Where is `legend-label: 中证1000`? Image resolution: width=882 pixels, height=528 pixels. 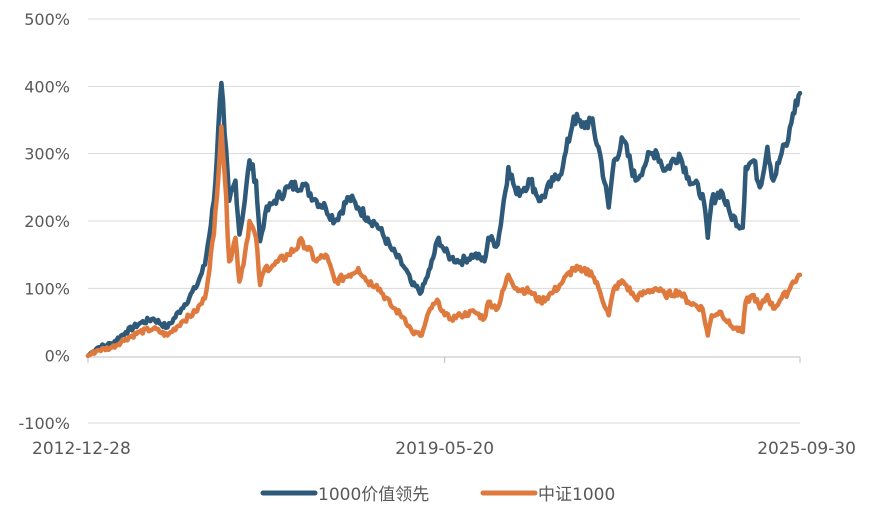 legend-label: 中证1000 is located at coordinates (576, 495).